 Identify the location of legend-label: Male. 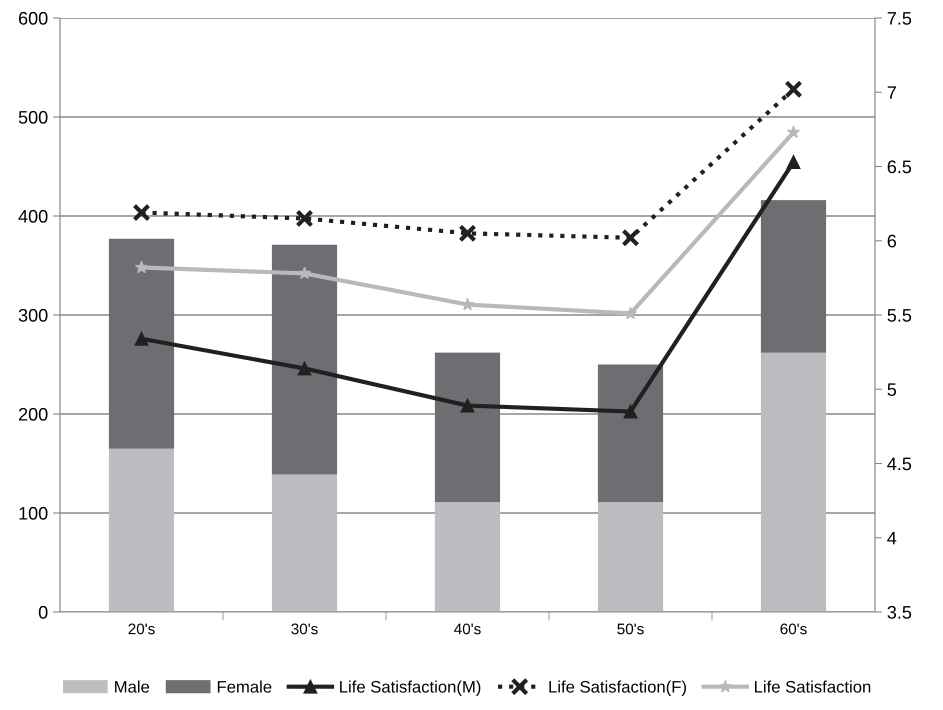
(132, 686).